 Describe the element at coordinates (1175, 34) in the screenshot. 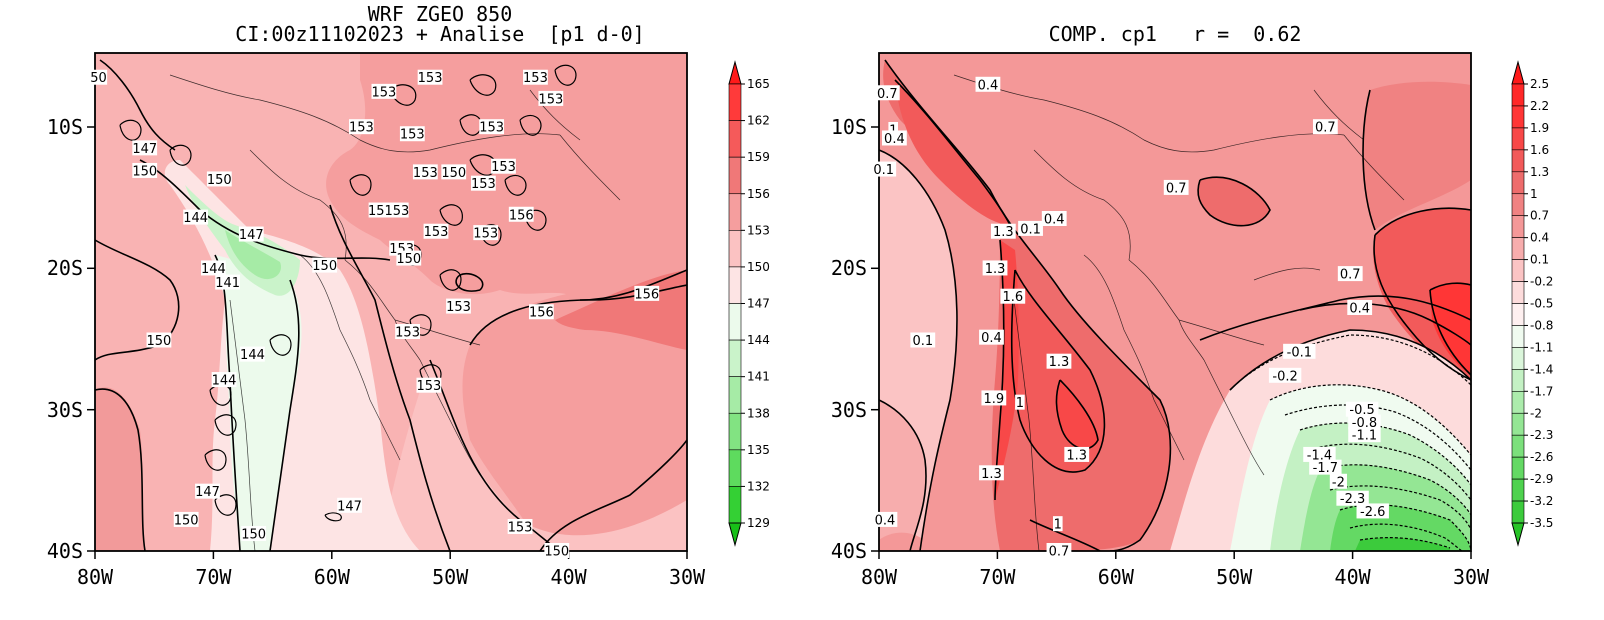

I see `panel2-title: COMP. cp1 r = 0.62` at that location.